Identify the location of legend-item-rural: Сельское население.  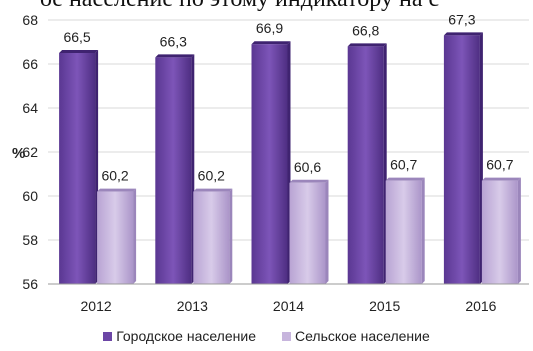
(355, 336).